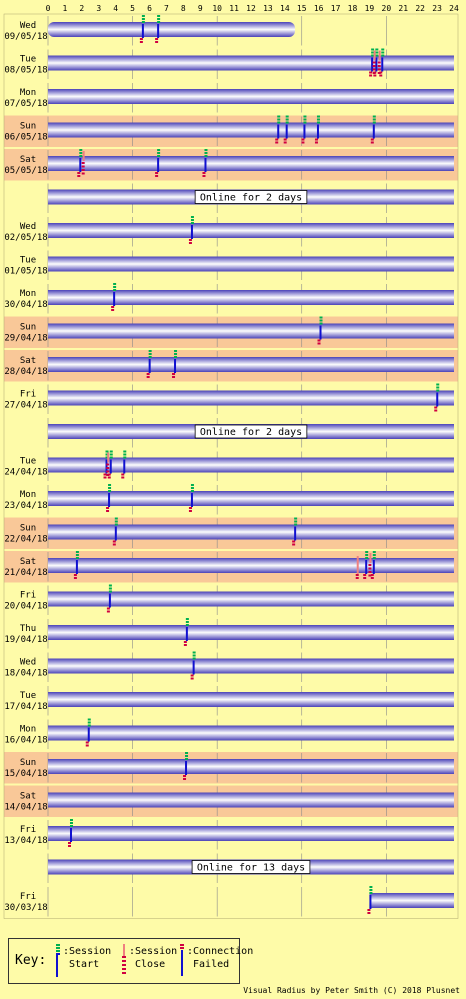 The width and height of the screenshot is (466, 999). What do you see at coordinates (149, 8) in the screenshot?
I see `x-tick-label: 6` at bounding box center [149, 8].